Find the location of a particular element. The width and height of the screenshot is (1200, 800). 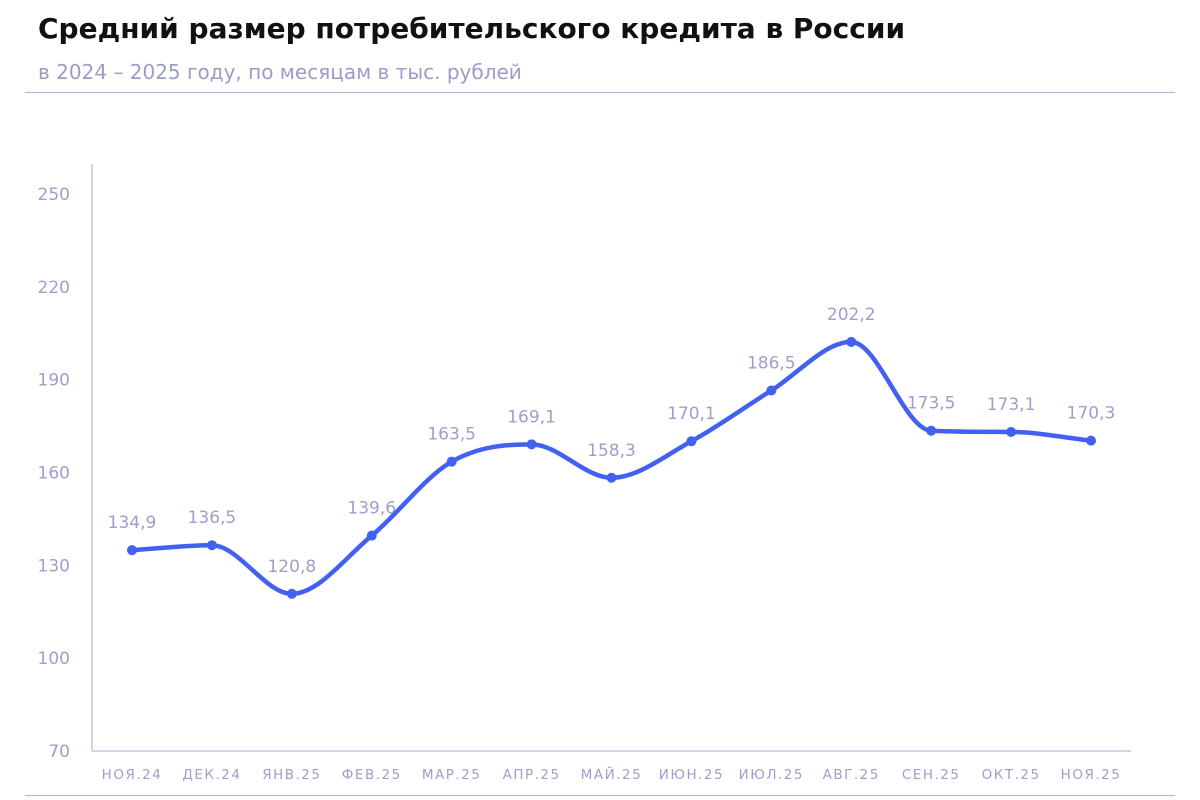

data-label: 202,2 is located at coordinates (851, 315).